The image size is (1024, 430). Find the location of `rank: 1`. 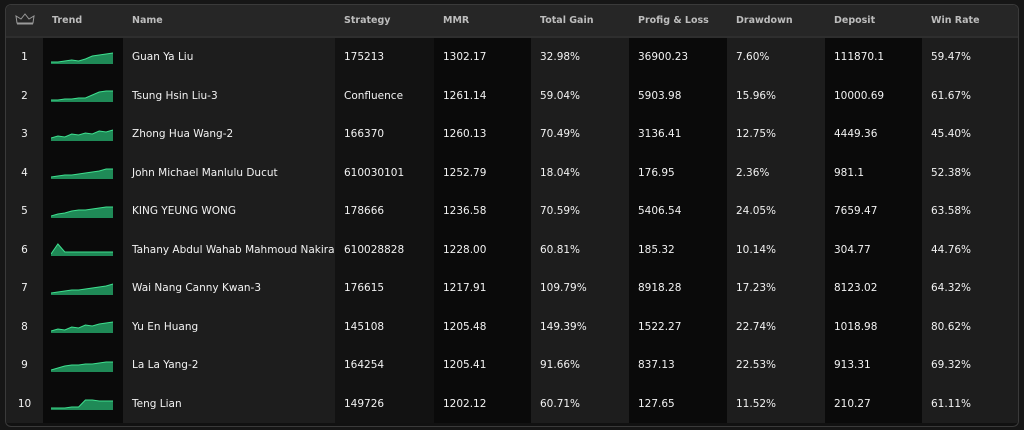

rank: 1 is located at coordinates (24, 57).